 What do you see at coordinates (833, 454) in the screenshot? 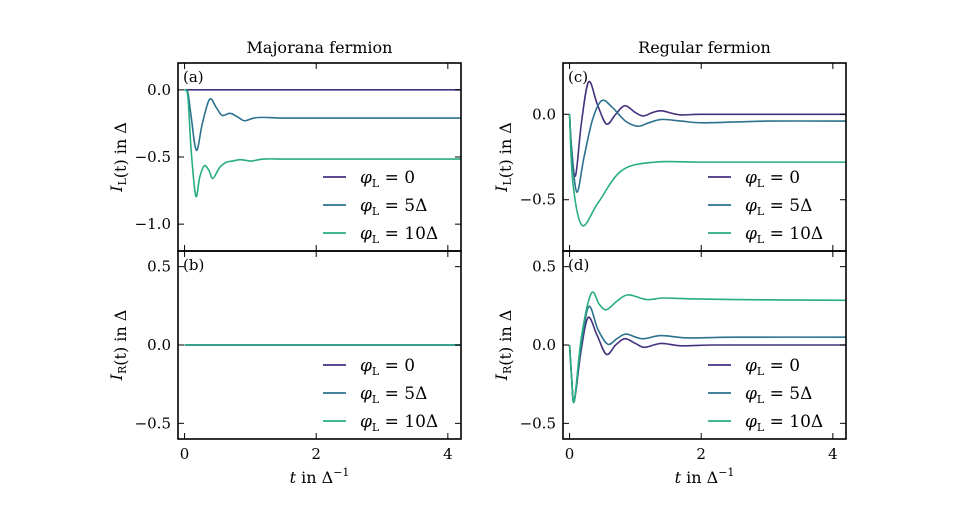
I see `x-tick-label: 4` at bounding box center [833, 454].